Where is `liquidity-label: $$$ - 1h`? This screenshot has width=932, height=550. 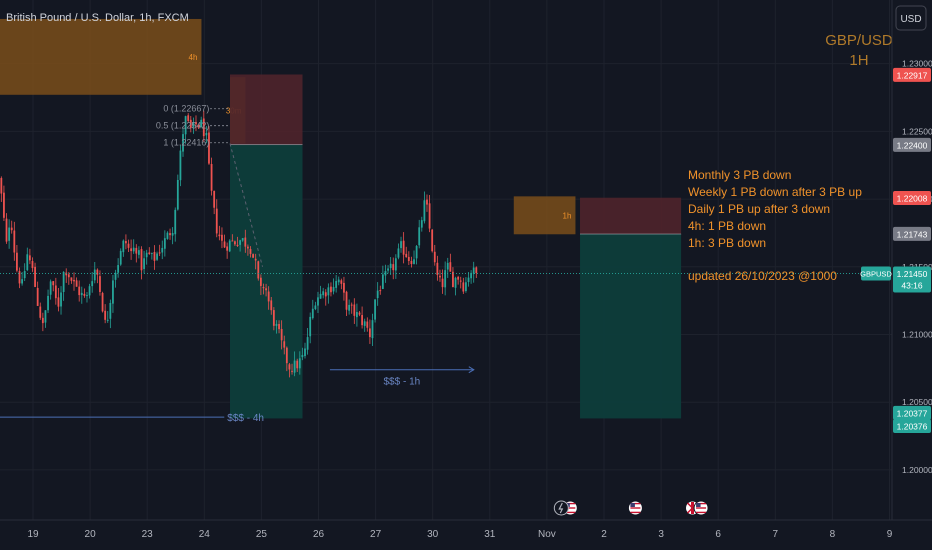 liquidity-label: $$$ - 1h is located at coordinates (402, 382).